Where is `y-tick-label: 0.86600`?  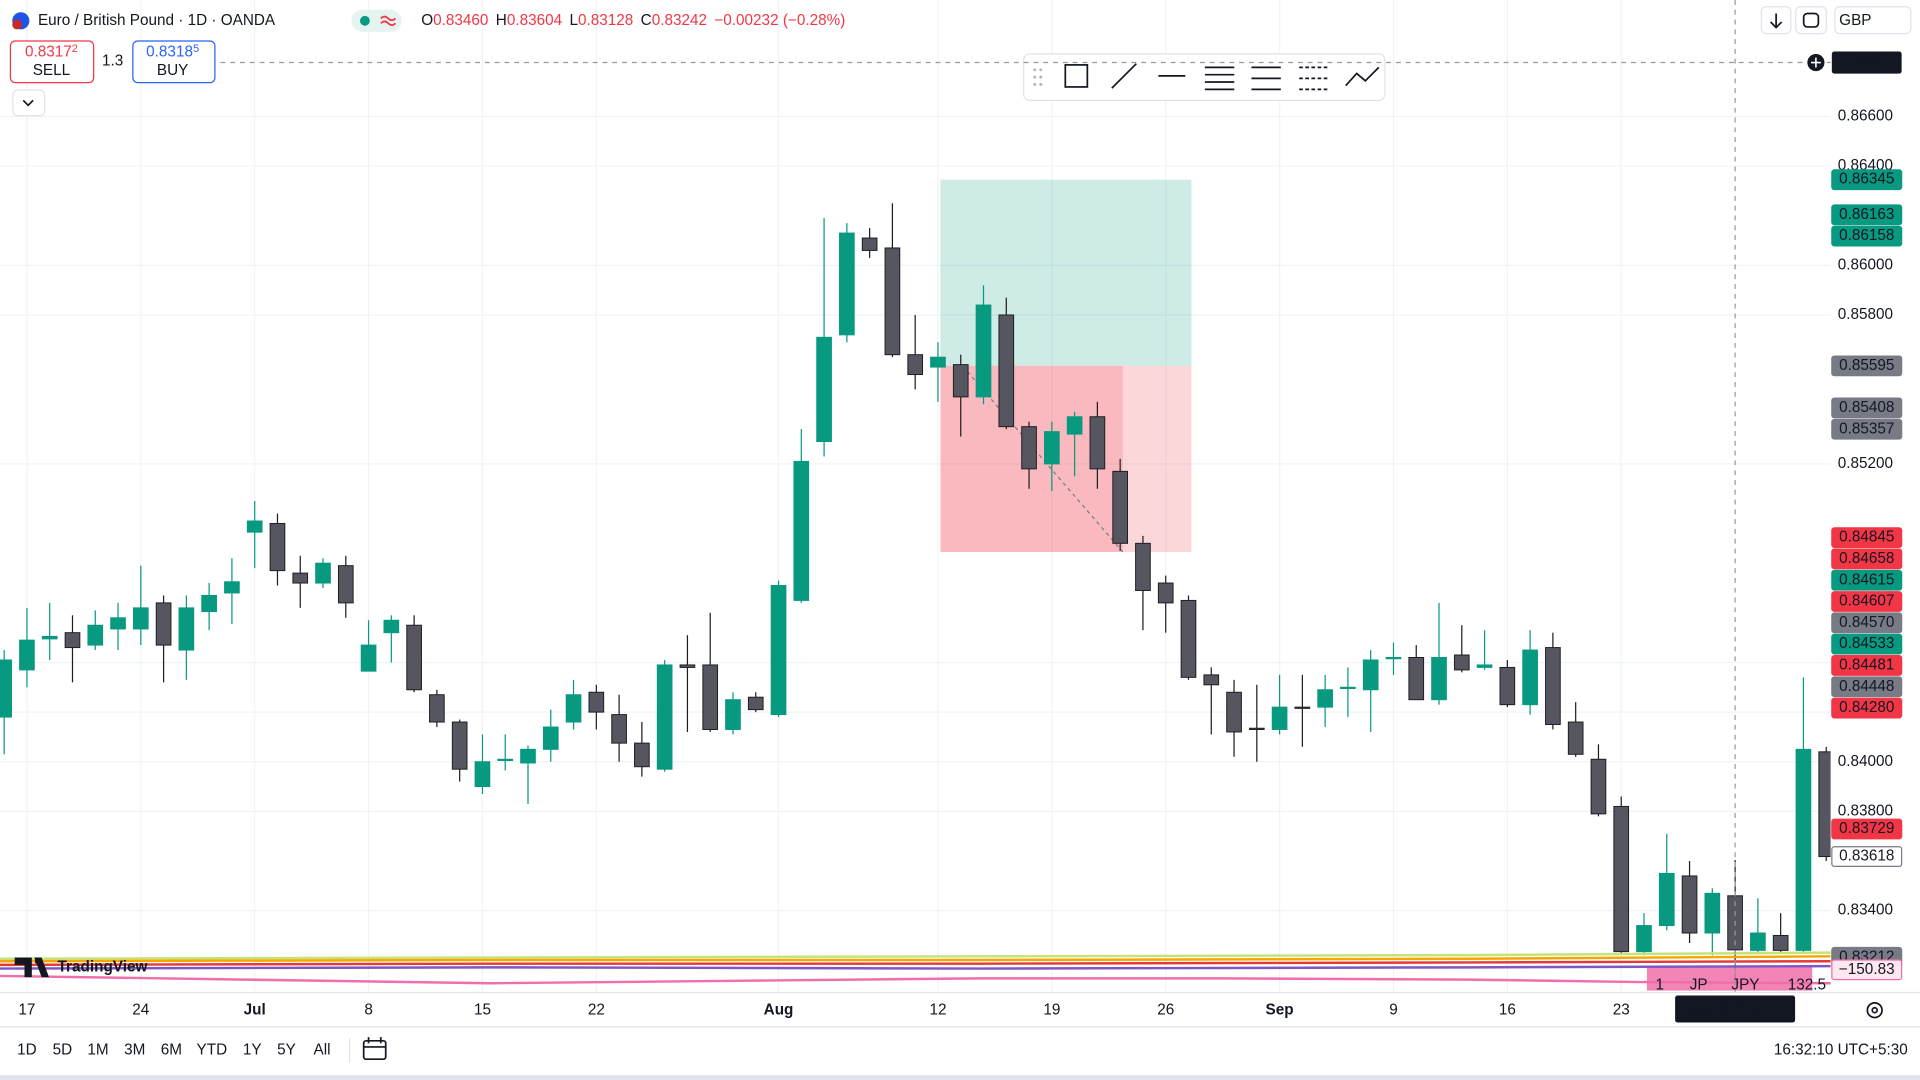
y-tick-label: 0.86600 is located at coordinates (1865, 115).